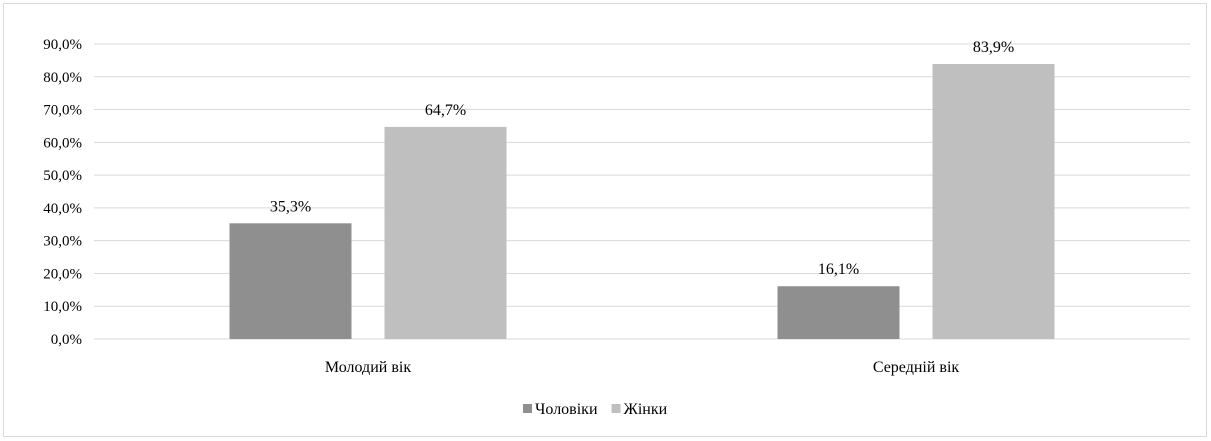  I want to click on y-tick-label: 50,0%, so click(62, 176).